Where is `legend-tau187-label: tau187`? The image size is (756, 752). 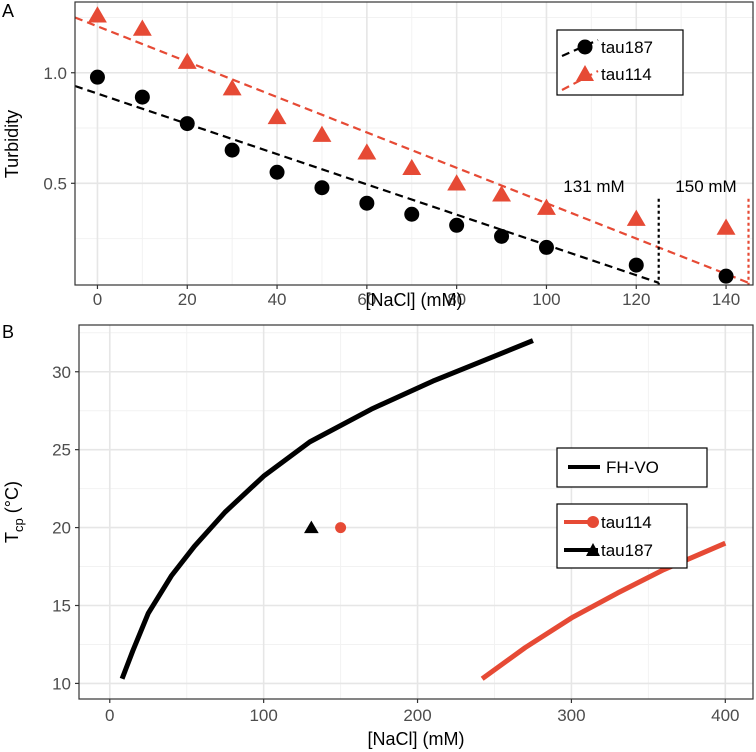 legend-tau187-label: tau187 is located at coordinates (627, 47).